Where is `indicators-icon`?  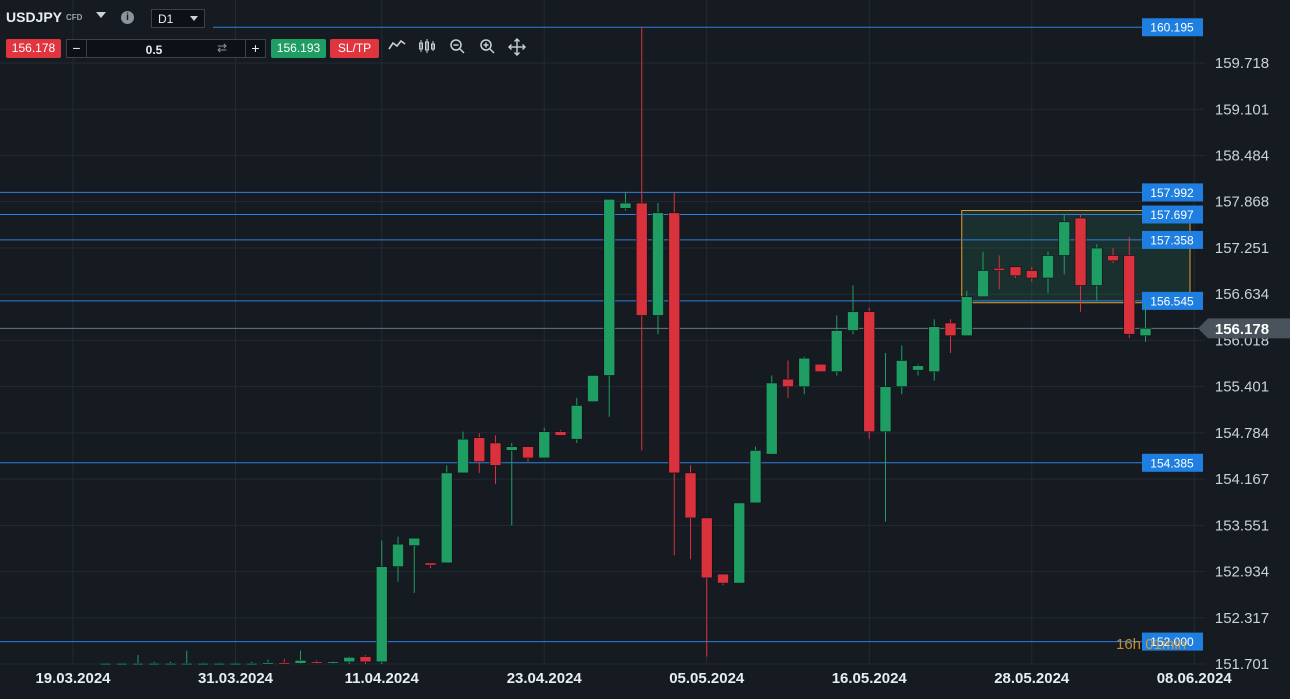 indicators-icon is located at coordinates (427, 48).